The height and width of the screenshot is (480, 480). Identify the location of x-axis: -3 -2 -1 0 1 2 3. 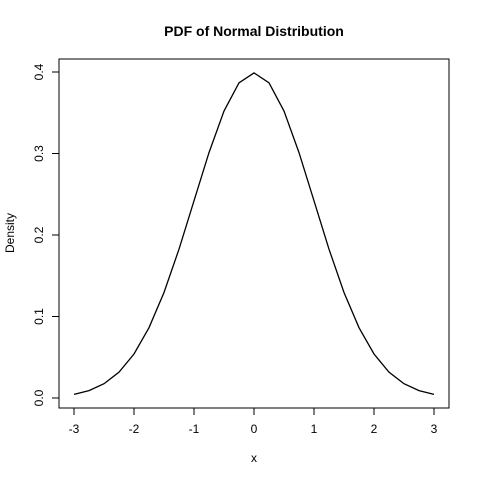
(253, 421).